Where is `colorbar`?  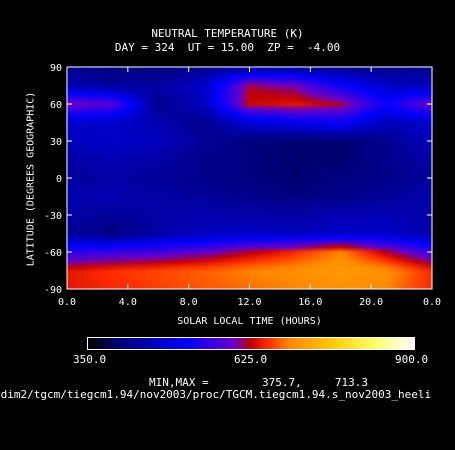
colorbar is located at coordinates (251, 343).